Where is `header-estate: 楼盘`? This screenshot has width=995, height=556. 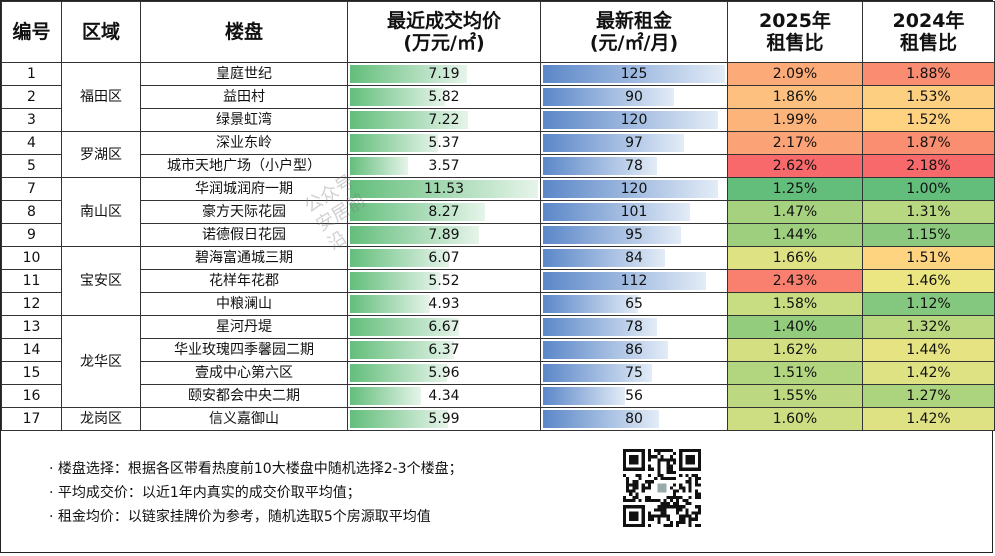
header-estate: 楼盘 is located at coordinates (244, 32).